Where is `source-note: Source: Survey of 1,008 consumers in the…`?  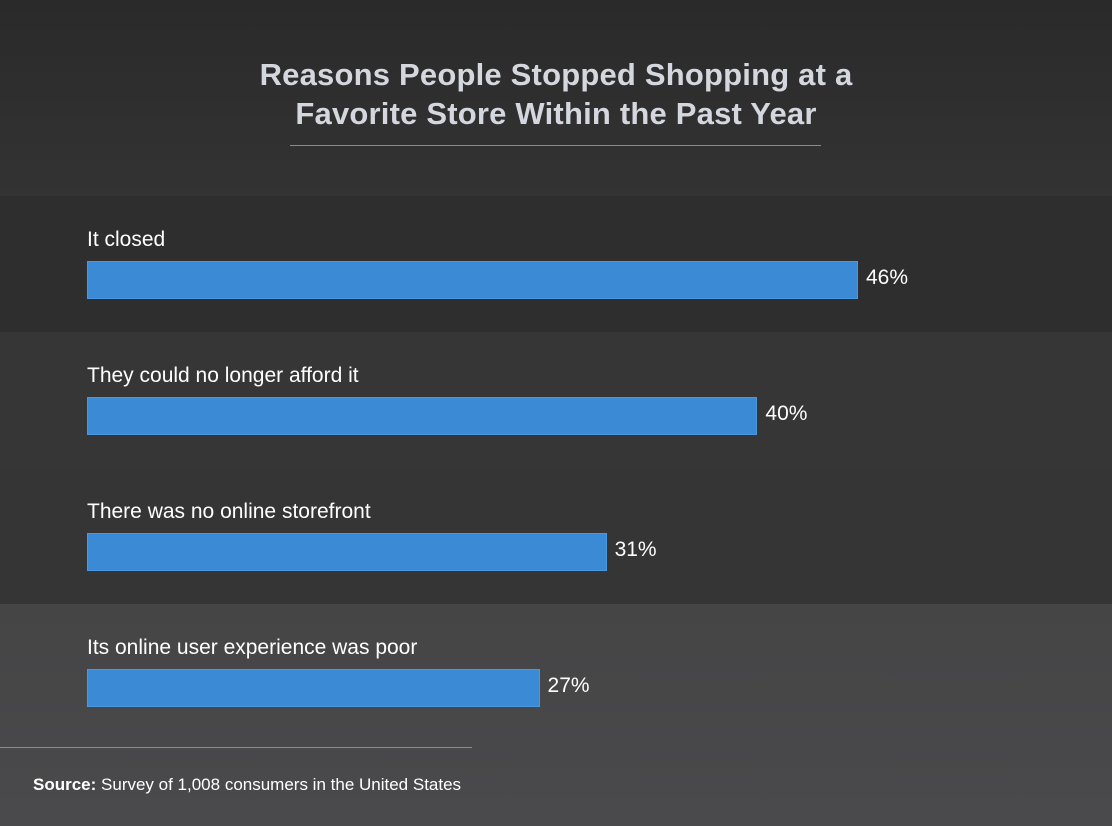 source-note: Source: Survey of 1,008 consumers in the… is located at coordinates (247, 785).